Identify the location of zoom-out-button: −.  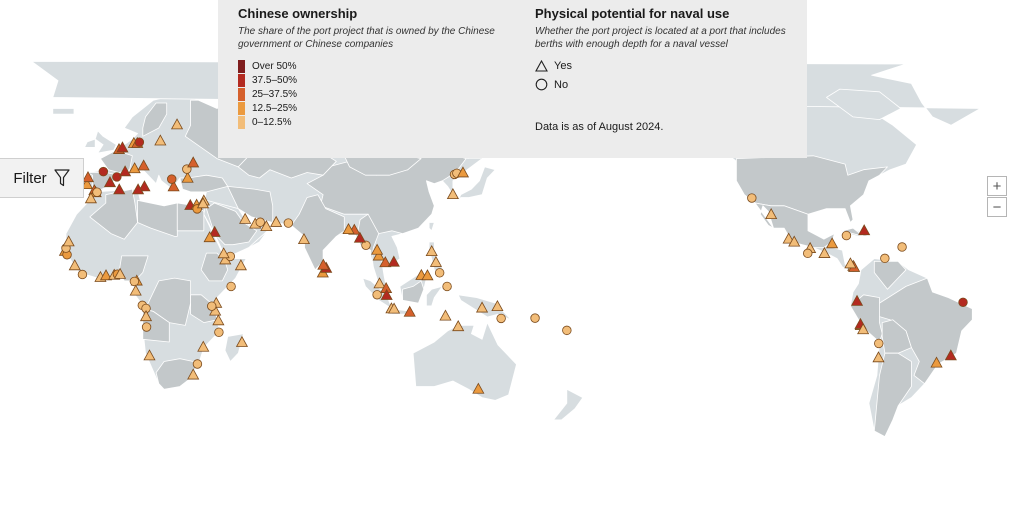
(997, 207).